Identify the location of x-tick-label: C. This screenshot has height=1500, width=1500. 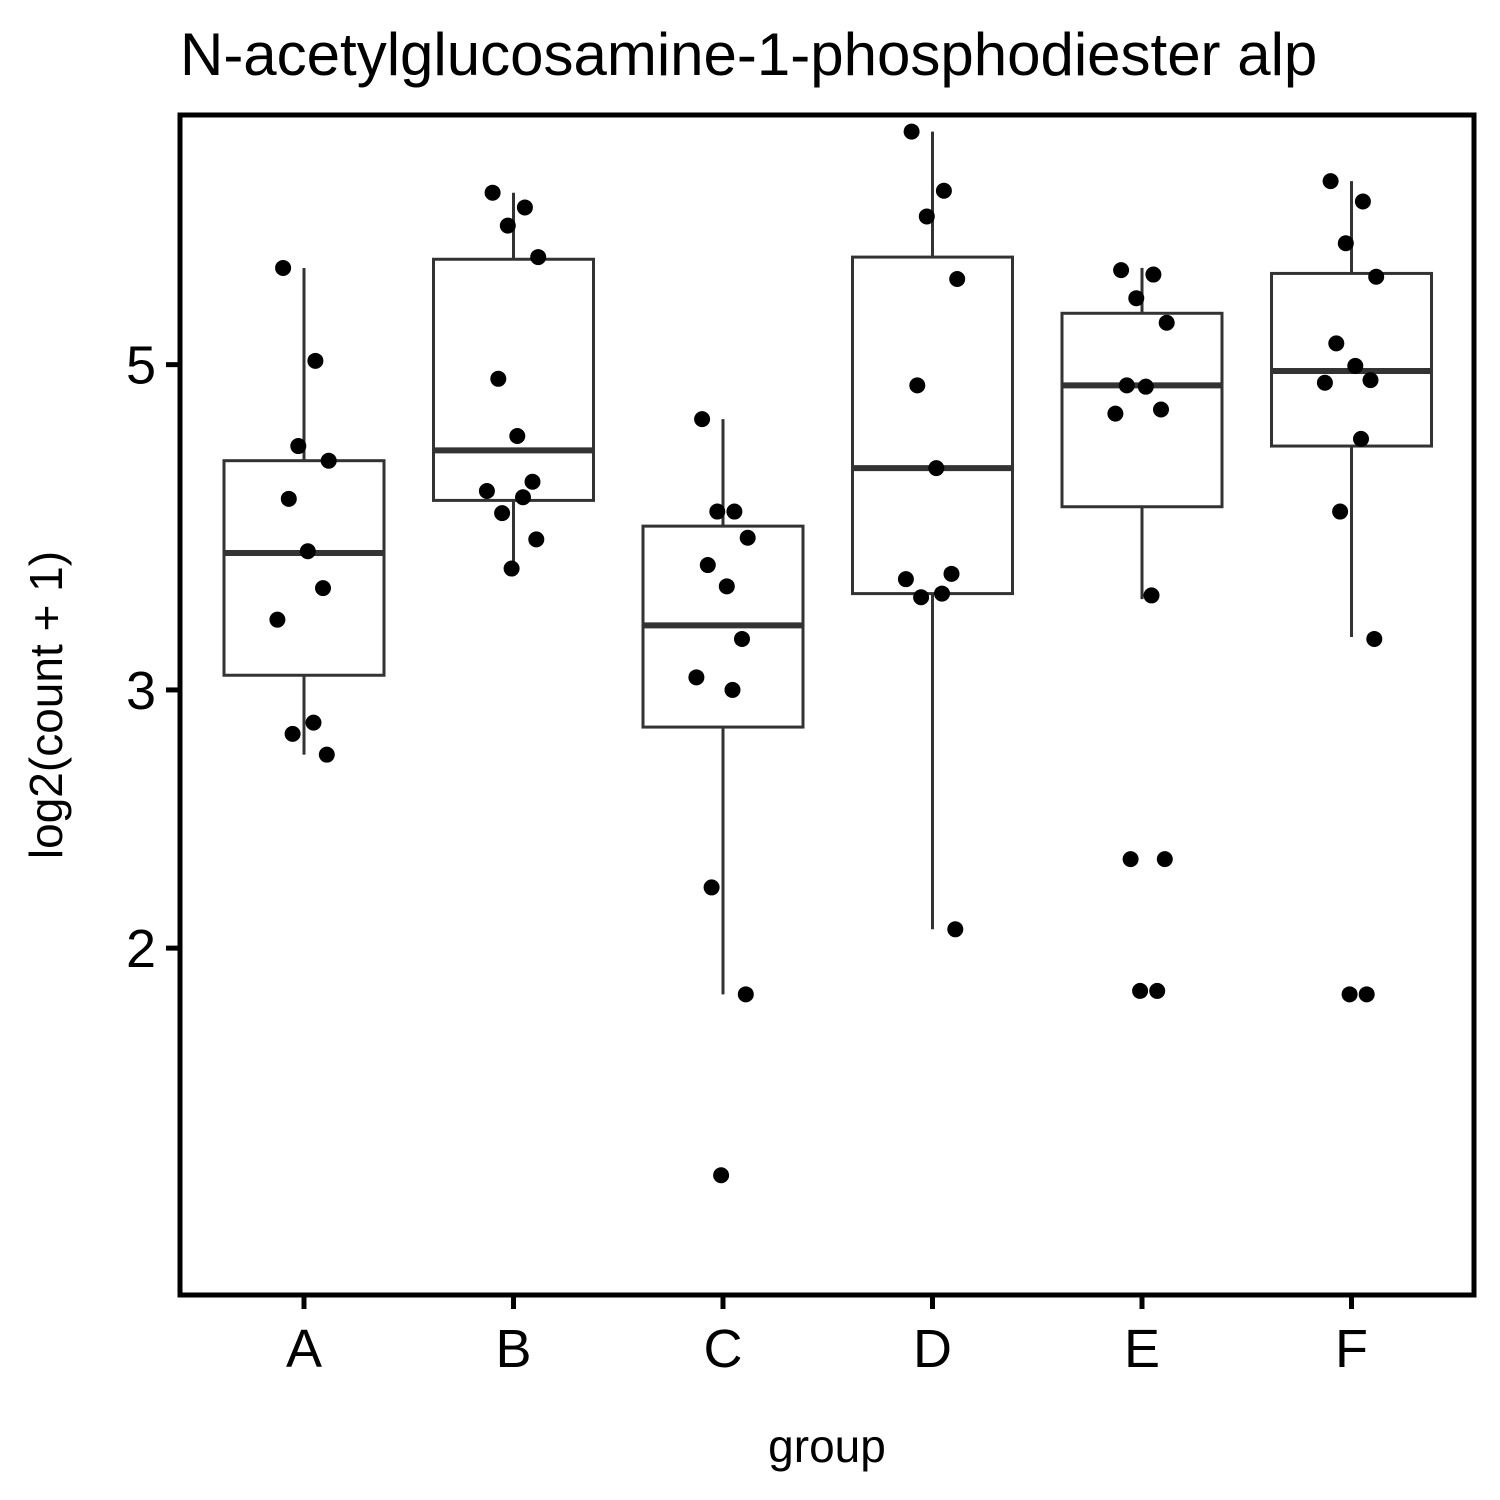
(723, 1349).